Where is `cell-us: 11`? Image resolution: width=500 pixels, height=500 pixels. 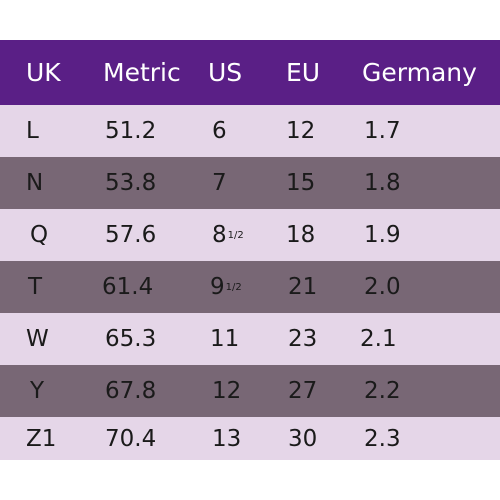 cell-us: 11 is located at coordinates (225, 339).